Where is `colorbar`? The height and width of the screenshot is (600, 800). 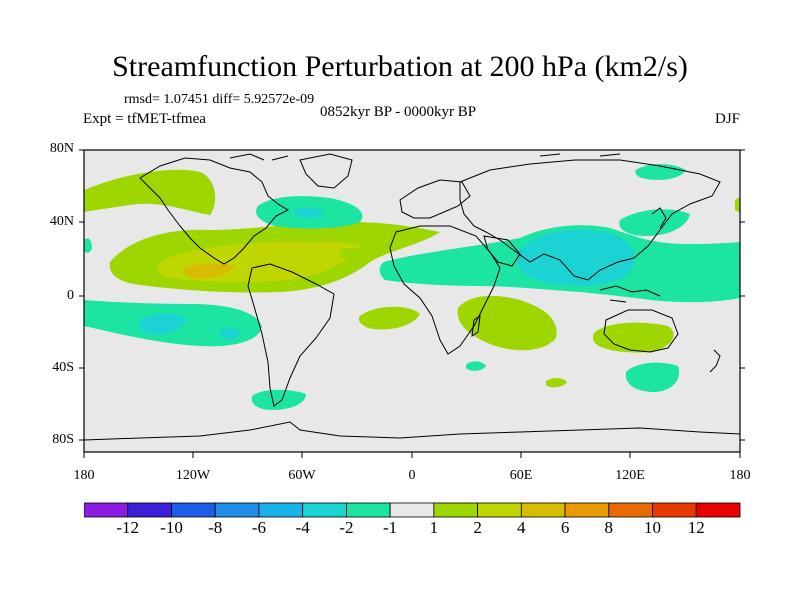 colorbar is located at coordinates (412, 510).